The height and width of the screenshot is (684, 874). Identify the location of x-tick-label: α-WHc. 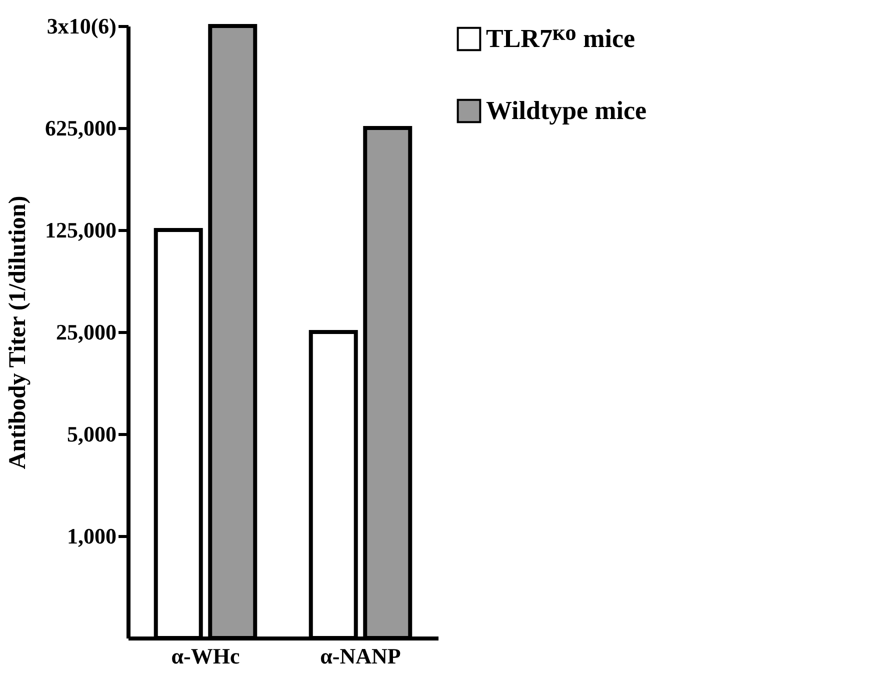
(205, 656).